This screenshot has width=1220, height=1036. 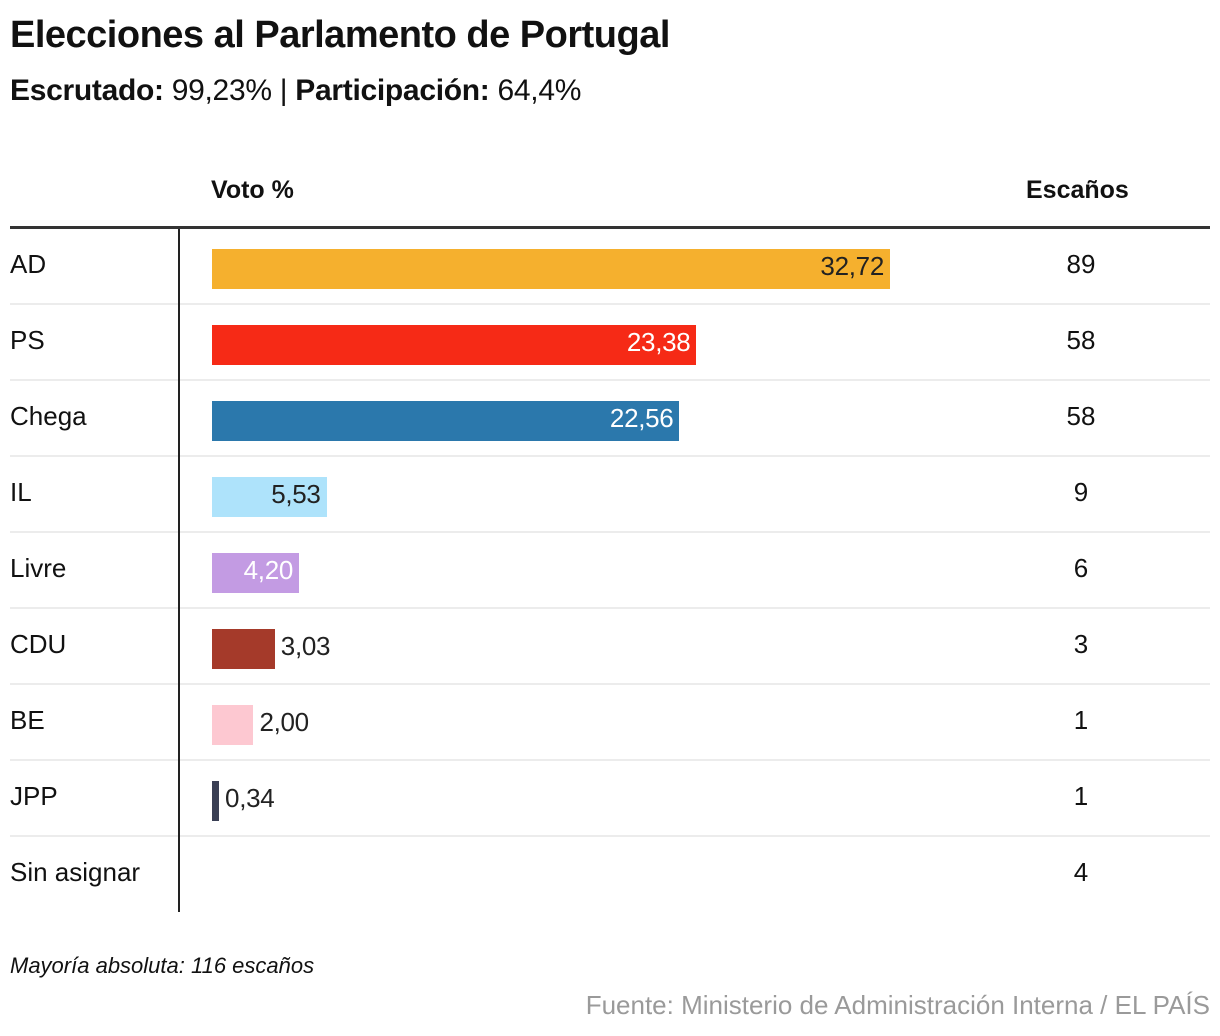 What do you see at coordinates (28, 264) in the screenshot?
I see `party-name: AD` at bounding box center [28, 264].